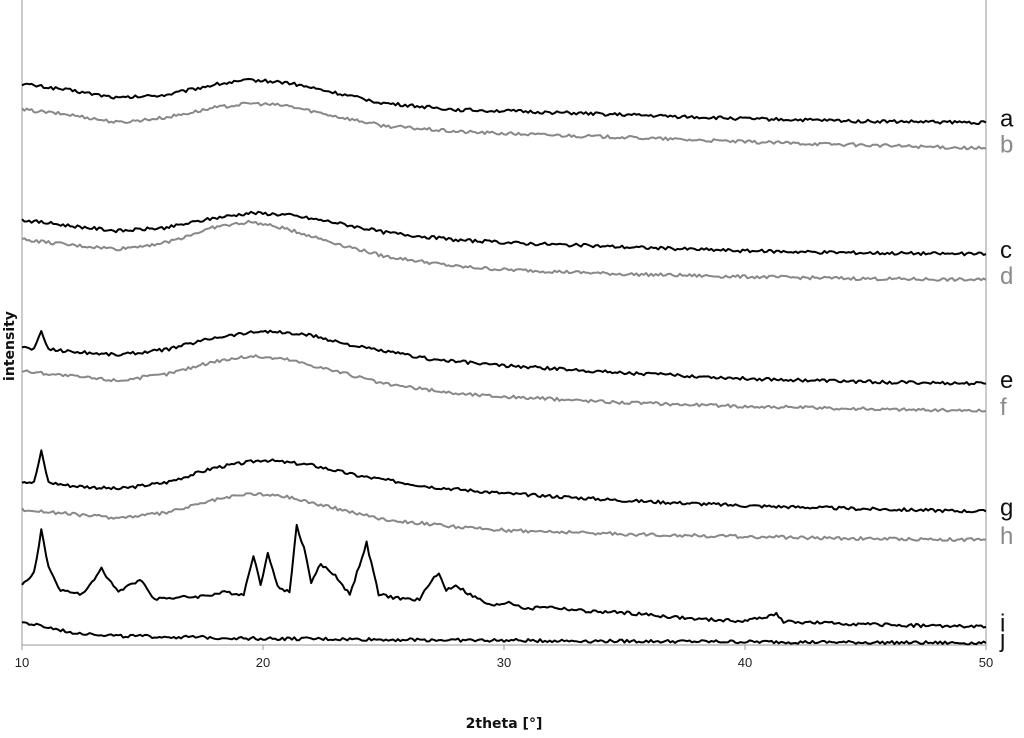 This screenshot has height=738, width=1024. Describe the element at coordinates (1006, 276) in the screenshot. I see `series-label-d: d` at that location.